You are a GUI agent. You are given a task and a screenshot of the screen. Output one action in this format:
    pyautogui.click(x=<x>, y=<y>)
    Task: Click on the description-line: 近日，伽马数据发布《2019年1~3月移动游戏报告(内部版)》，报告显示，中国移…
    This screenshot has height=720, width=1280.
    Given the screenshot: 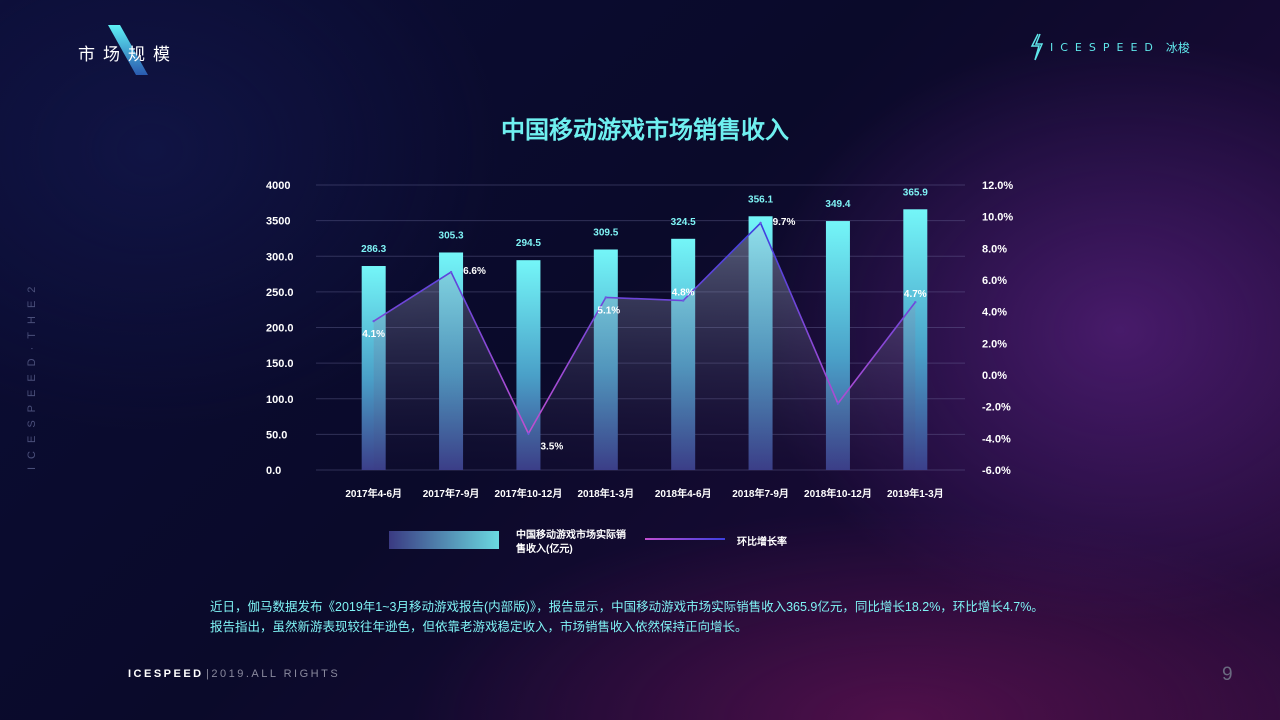 What is the action you would take?
    pyautogui.click(x=627, y=607)
    